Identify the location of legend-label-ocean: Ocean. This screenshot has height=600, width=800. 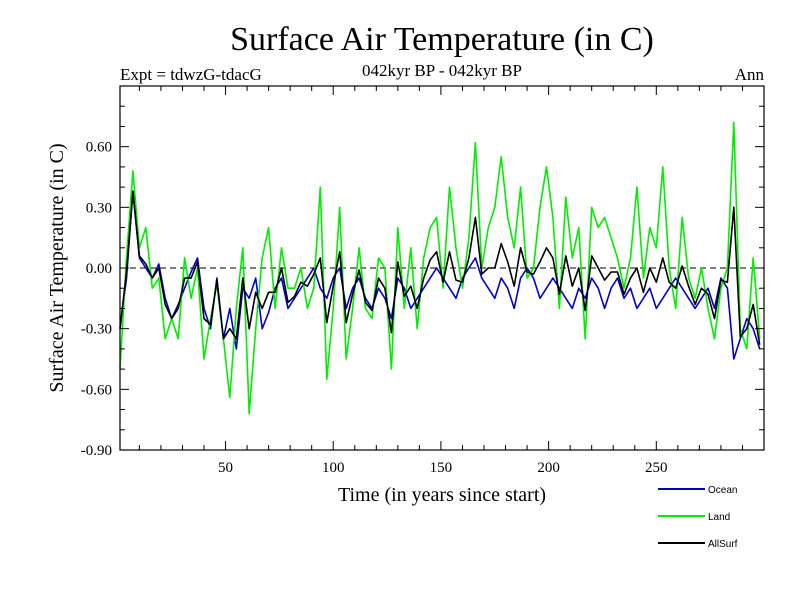
(722, 490).